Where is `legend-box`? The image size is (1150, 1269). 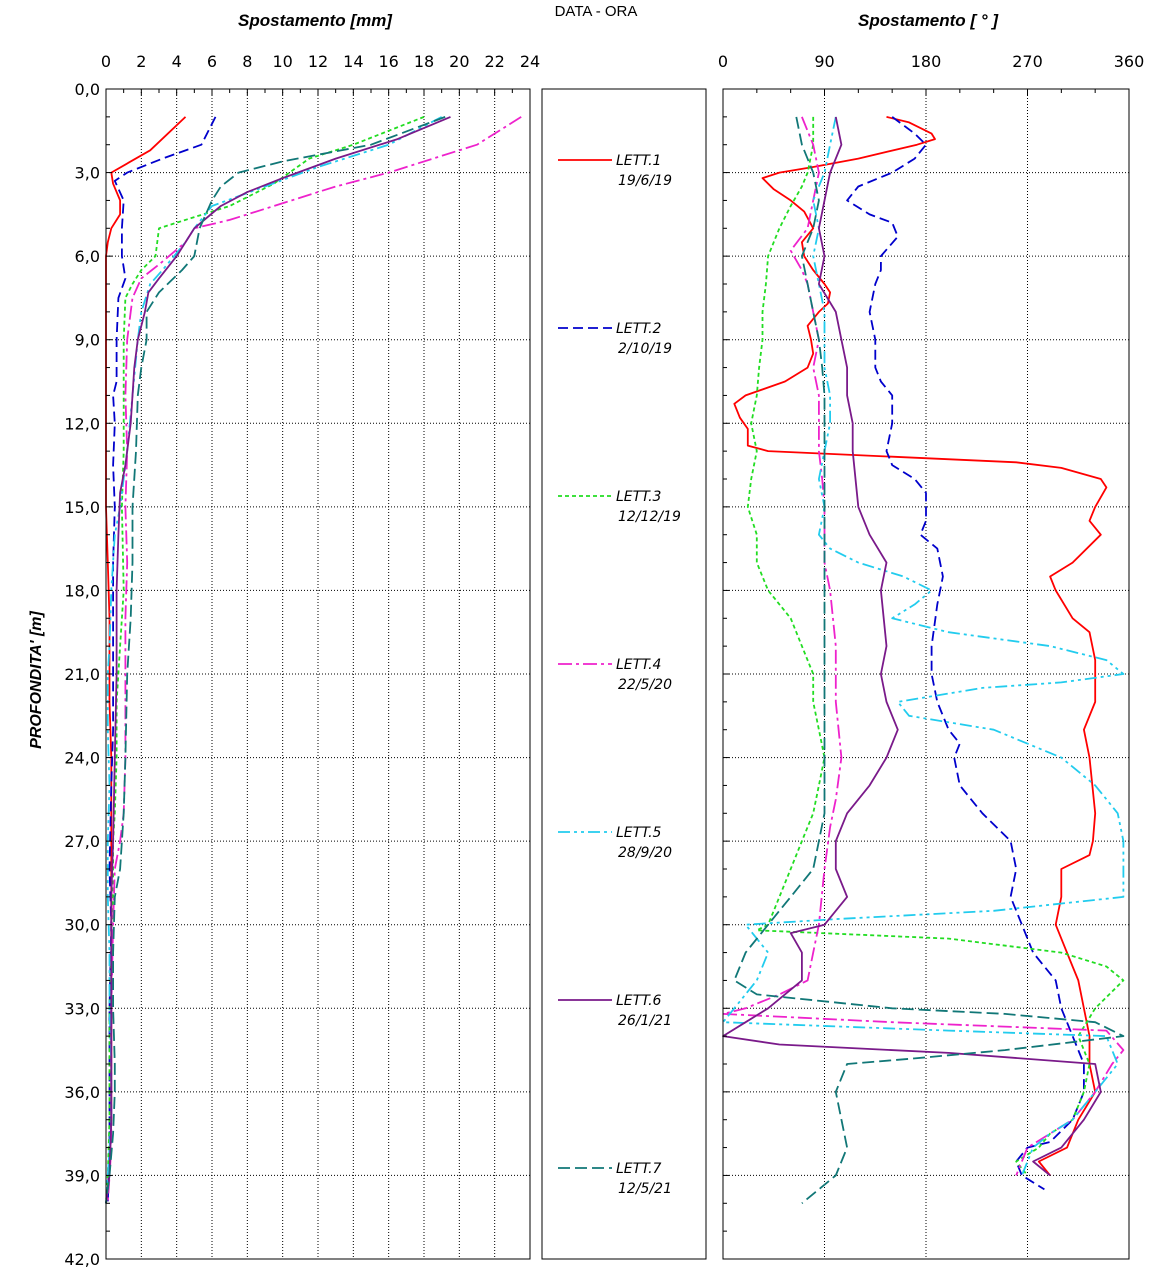
legend-box is located at coordinates (624, 674).